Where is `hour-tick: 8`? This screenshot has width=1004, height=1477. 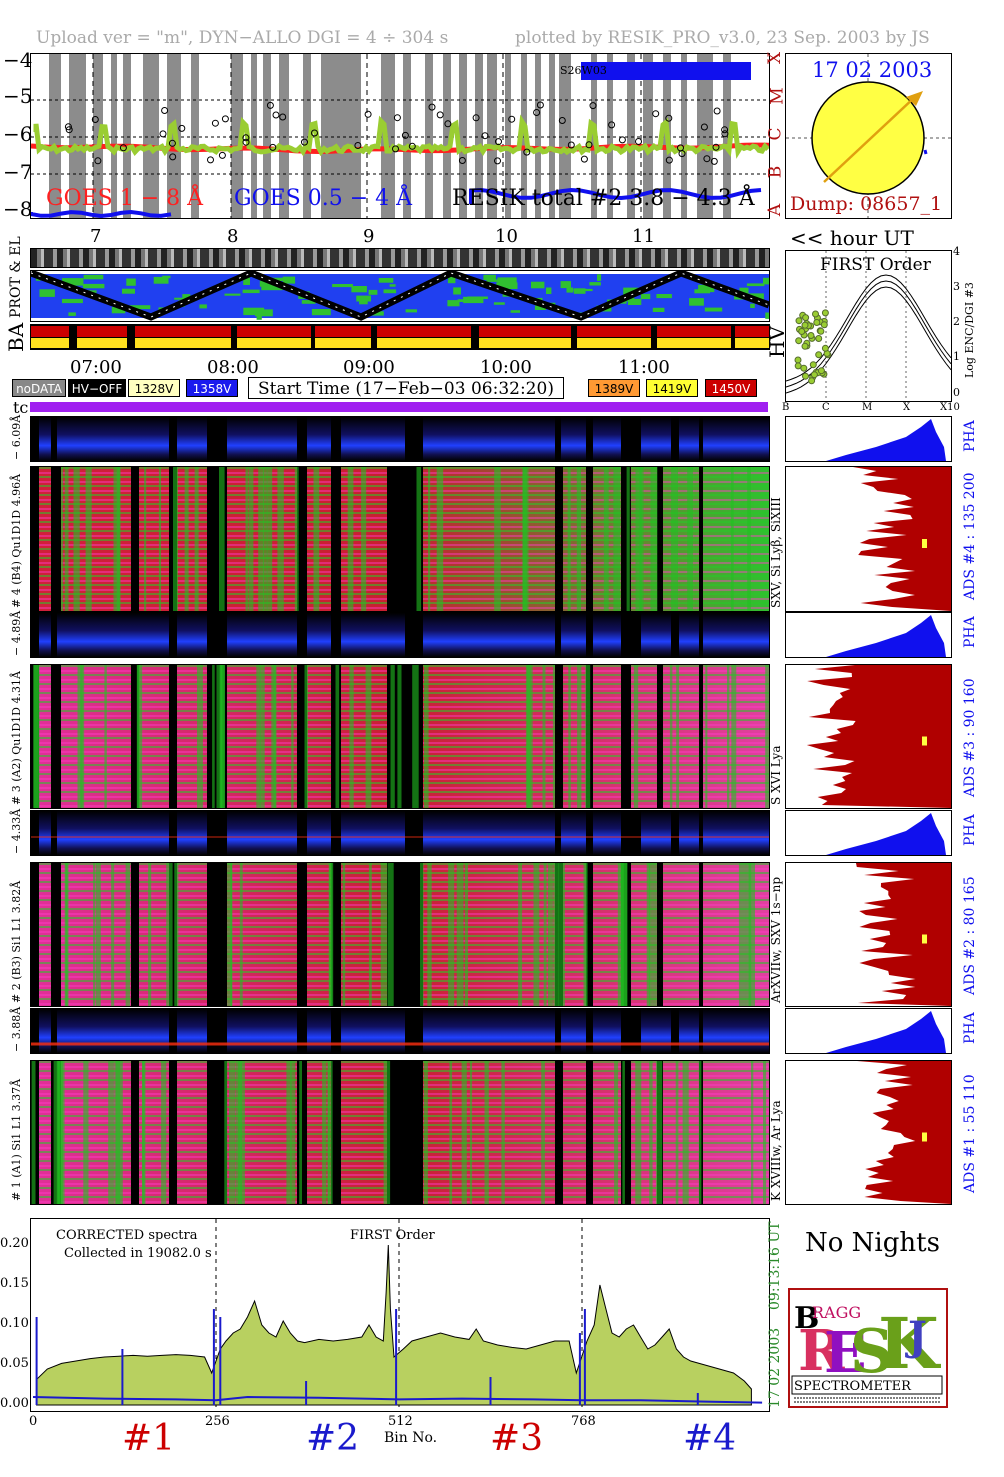 hour-tick: 8 is located at coordinates (233, 236).